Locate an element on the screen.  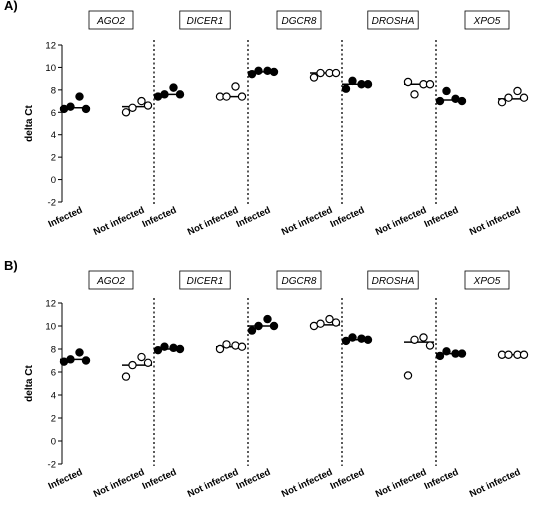
panel-label: B) is located at coordinates (11, 265).